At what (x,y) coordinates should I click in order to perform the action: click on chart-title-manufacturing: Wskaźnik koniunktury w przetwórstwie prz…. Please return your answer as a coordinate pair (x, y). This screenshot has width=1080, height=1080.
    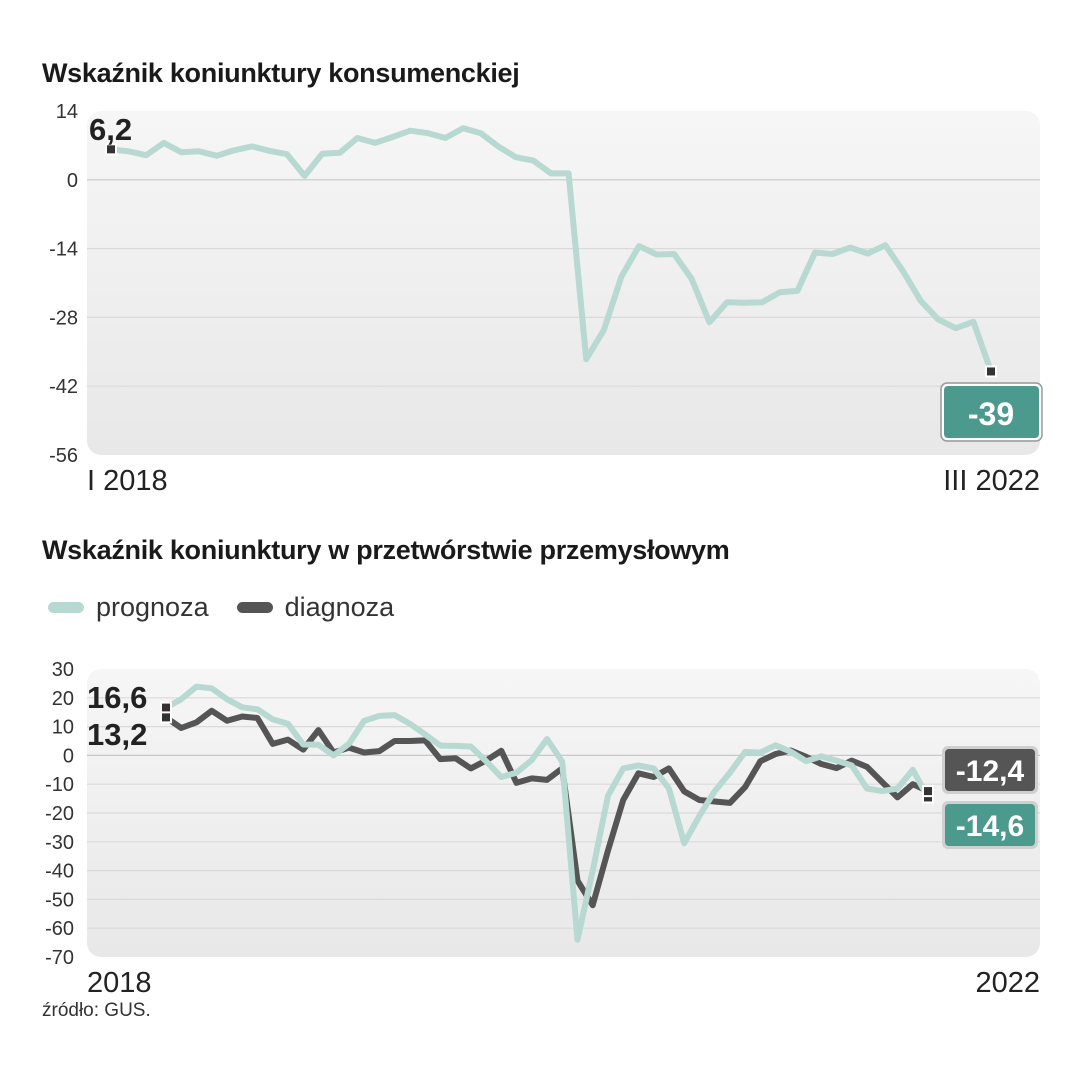
    Looking at the image, I should click on (386, 550).